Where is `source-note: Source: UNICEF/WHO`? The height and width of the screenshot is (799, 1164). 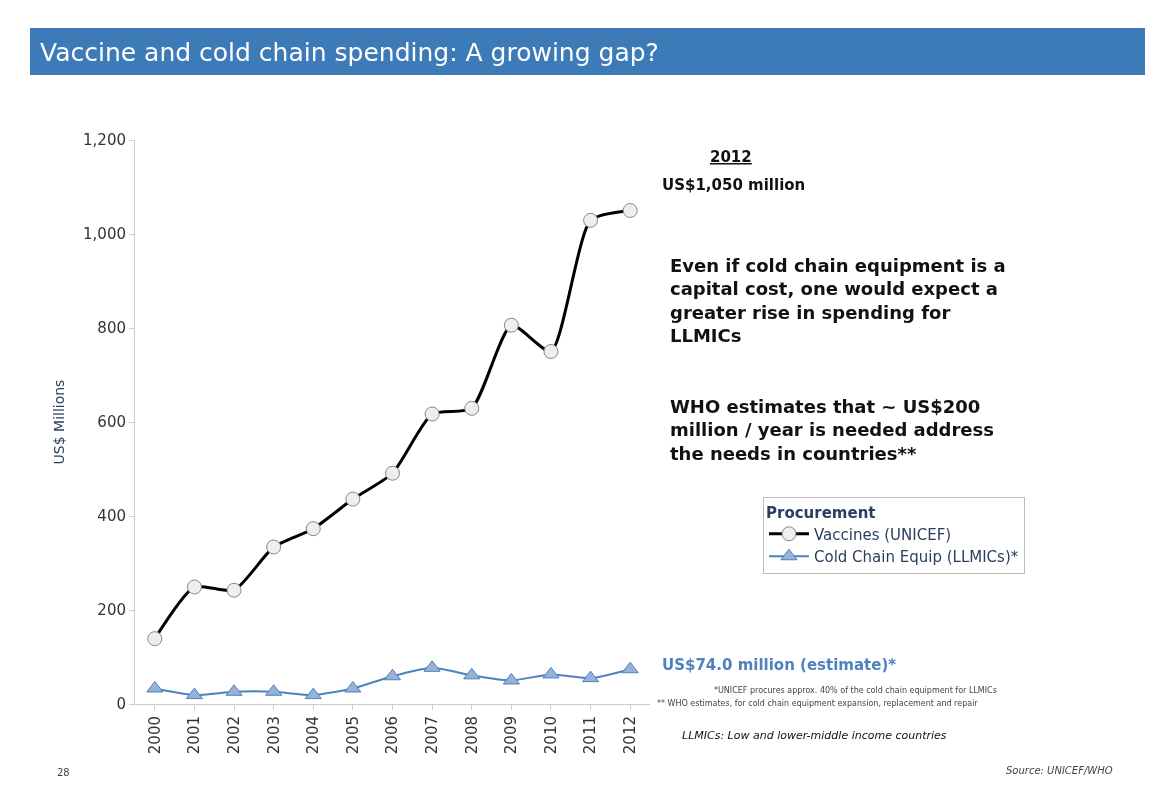
source-note: Source: UNICEF/WHO is located at coordinates (1059, 770).